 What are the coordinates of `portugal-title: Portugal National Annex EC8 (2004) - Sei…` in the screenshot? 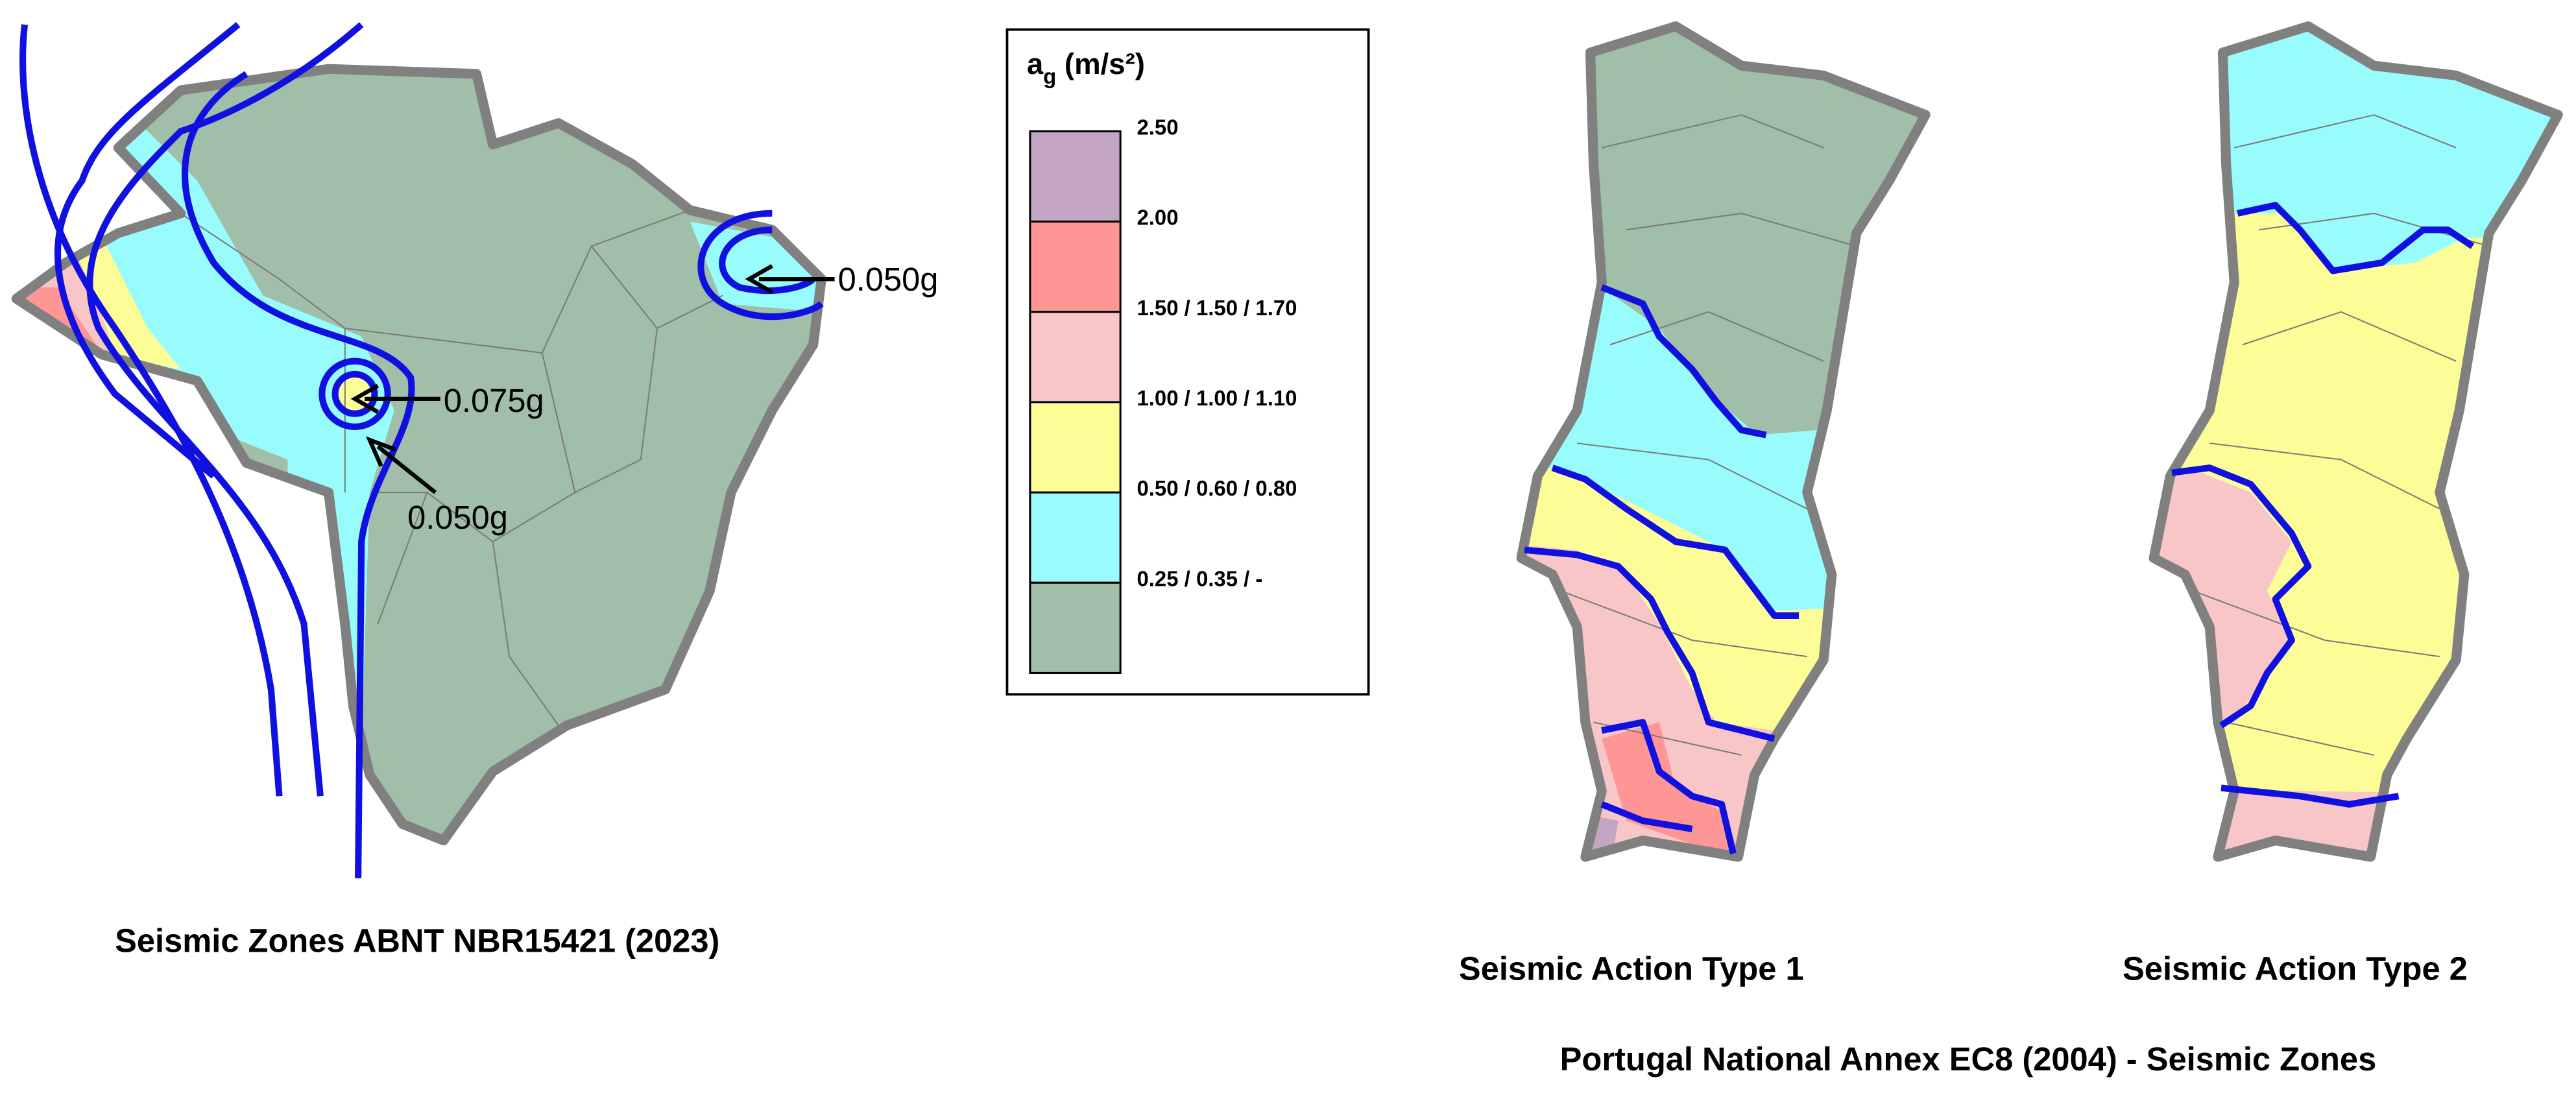 It's located at (1968, 1059).